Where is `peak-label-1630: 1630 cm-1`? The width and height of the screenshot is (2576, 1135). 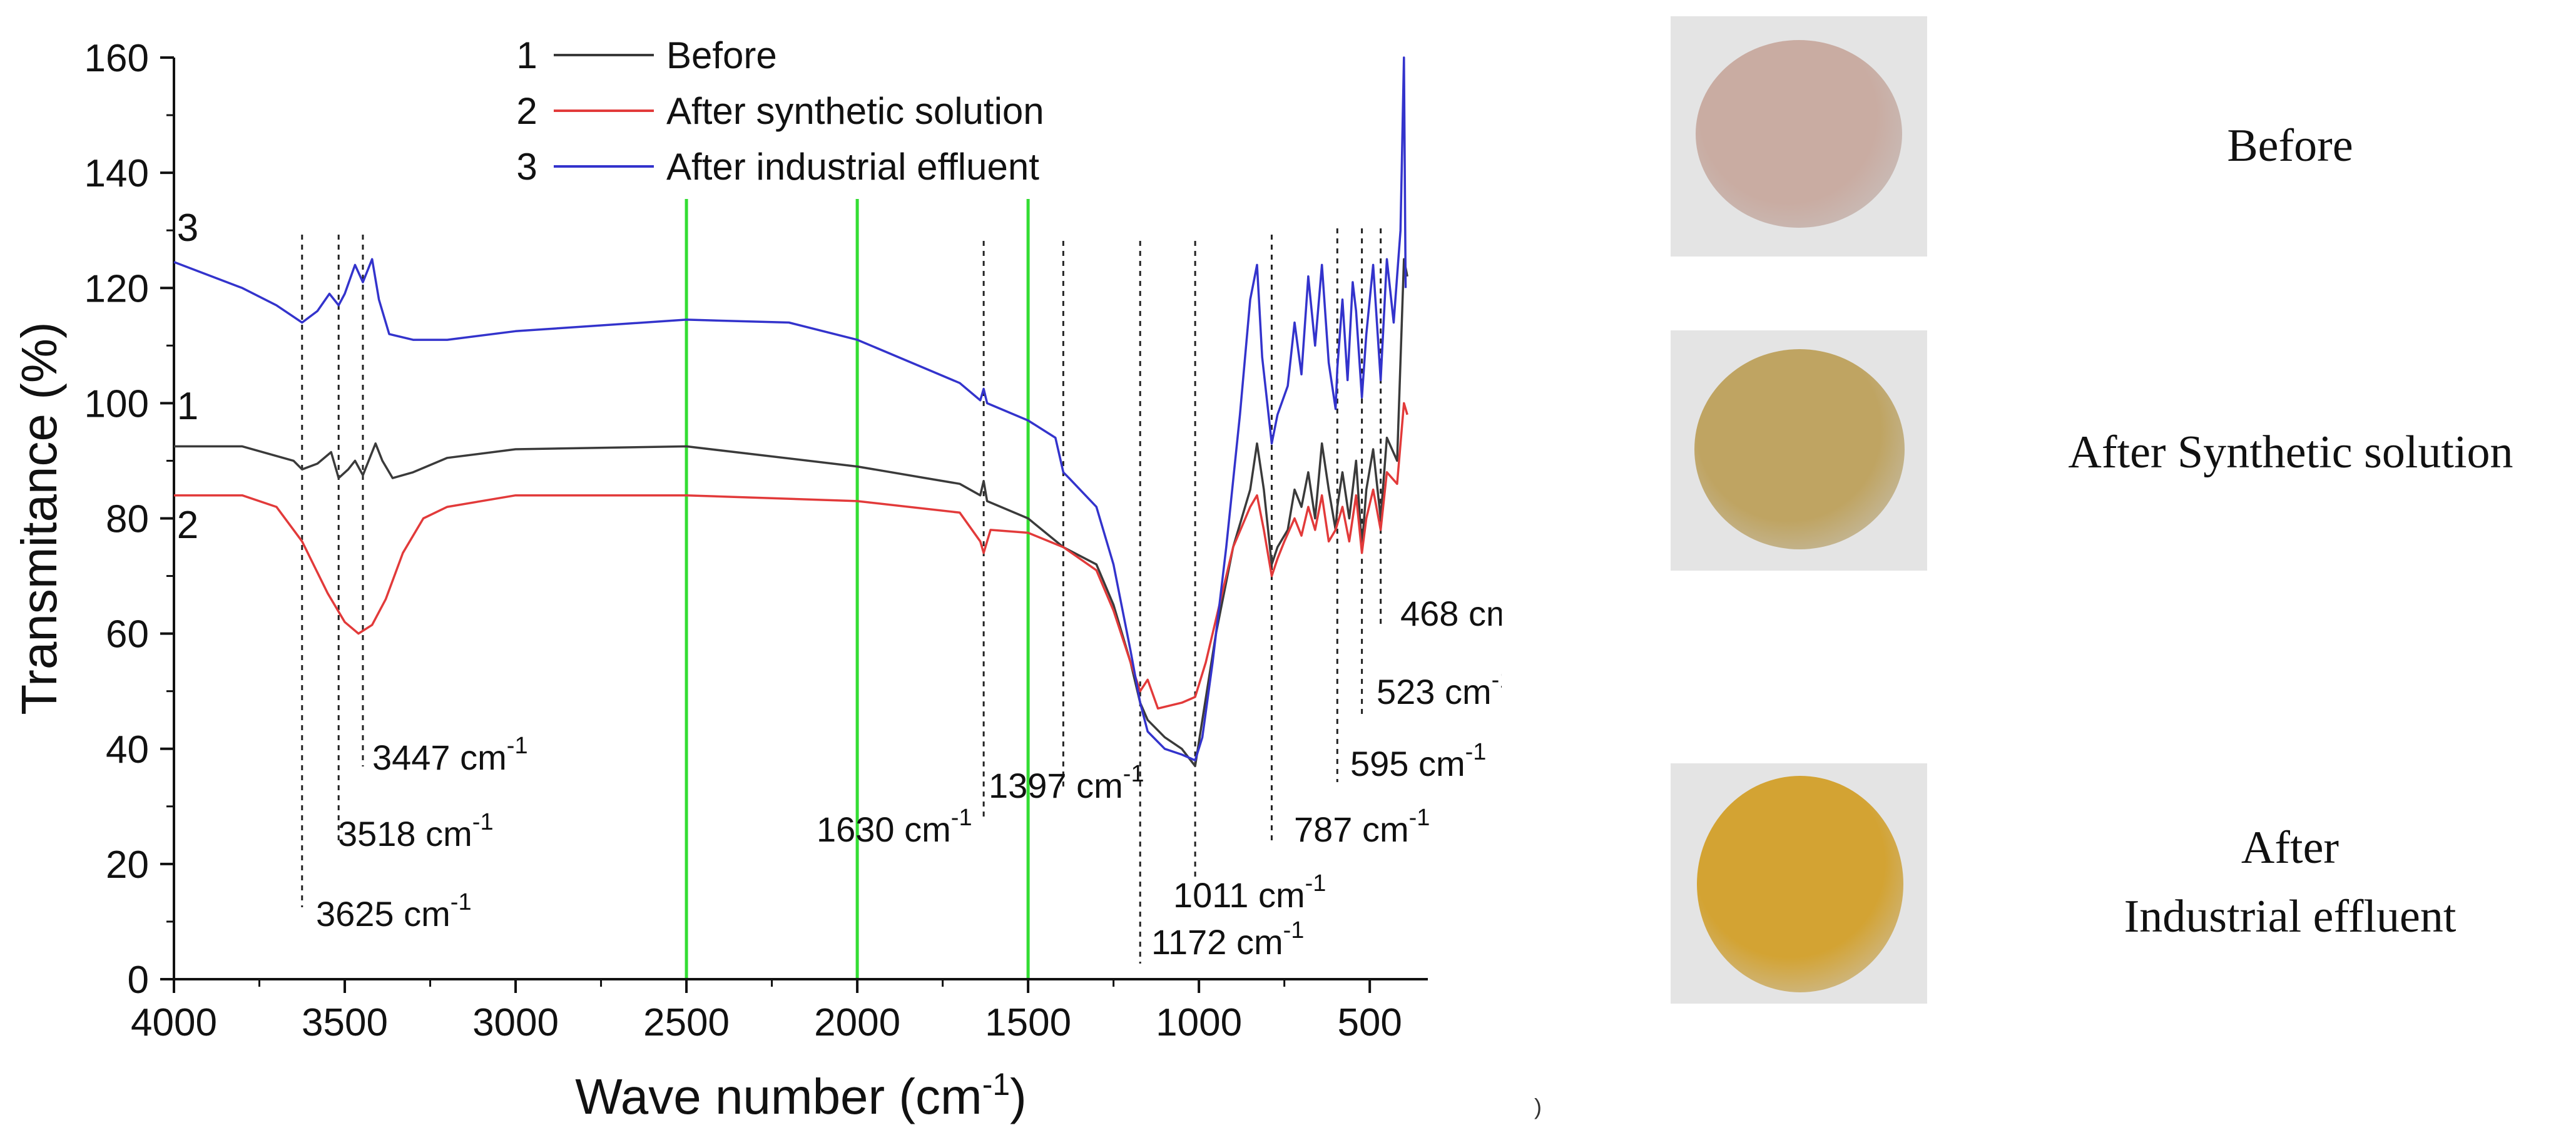 peak-label-1630: 1630 cm-1 is located at coordinates (895, 827).